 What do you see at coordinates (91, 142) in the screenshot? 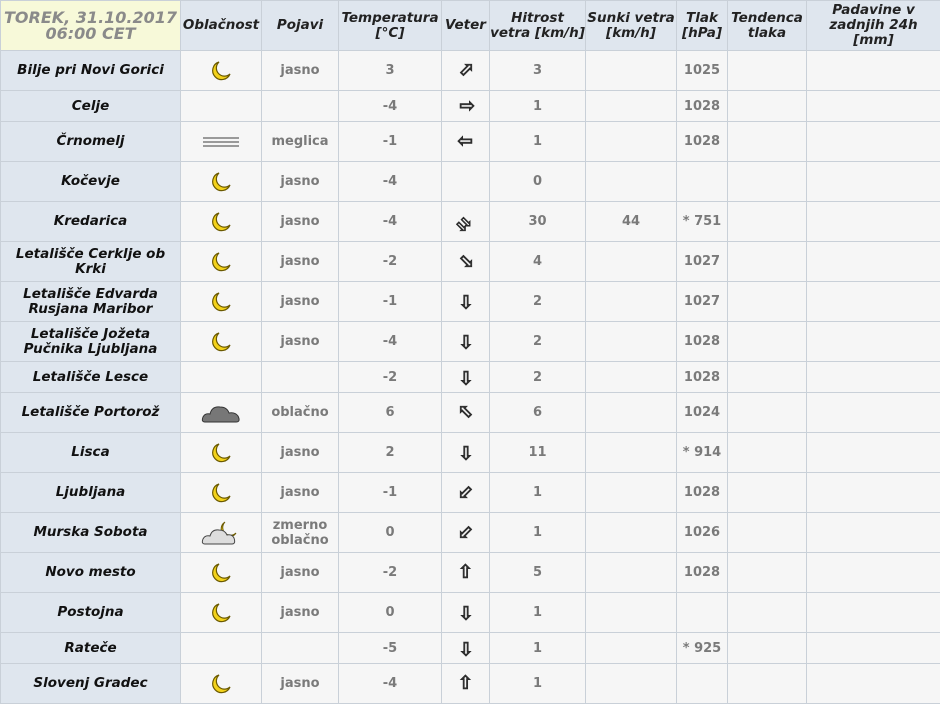
I see `station-name: Črnomelj` at bounding box center [91, 142].